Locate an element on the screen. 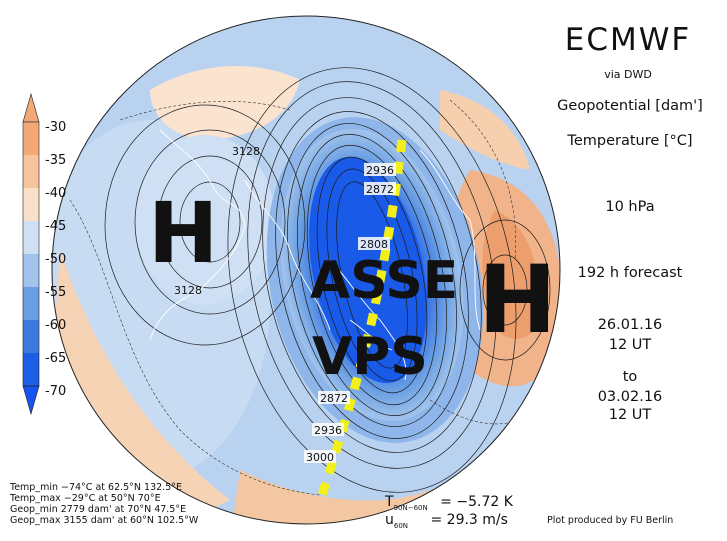  field-geopotential: Geopotential [dam'] is located at coordinates (630, 106).